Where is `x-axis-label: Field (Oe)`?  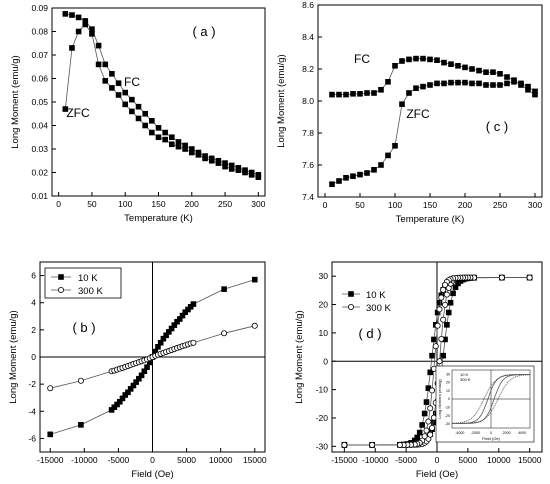
x-axis-label: Field (Oe) is located at coordinates (437, 474).